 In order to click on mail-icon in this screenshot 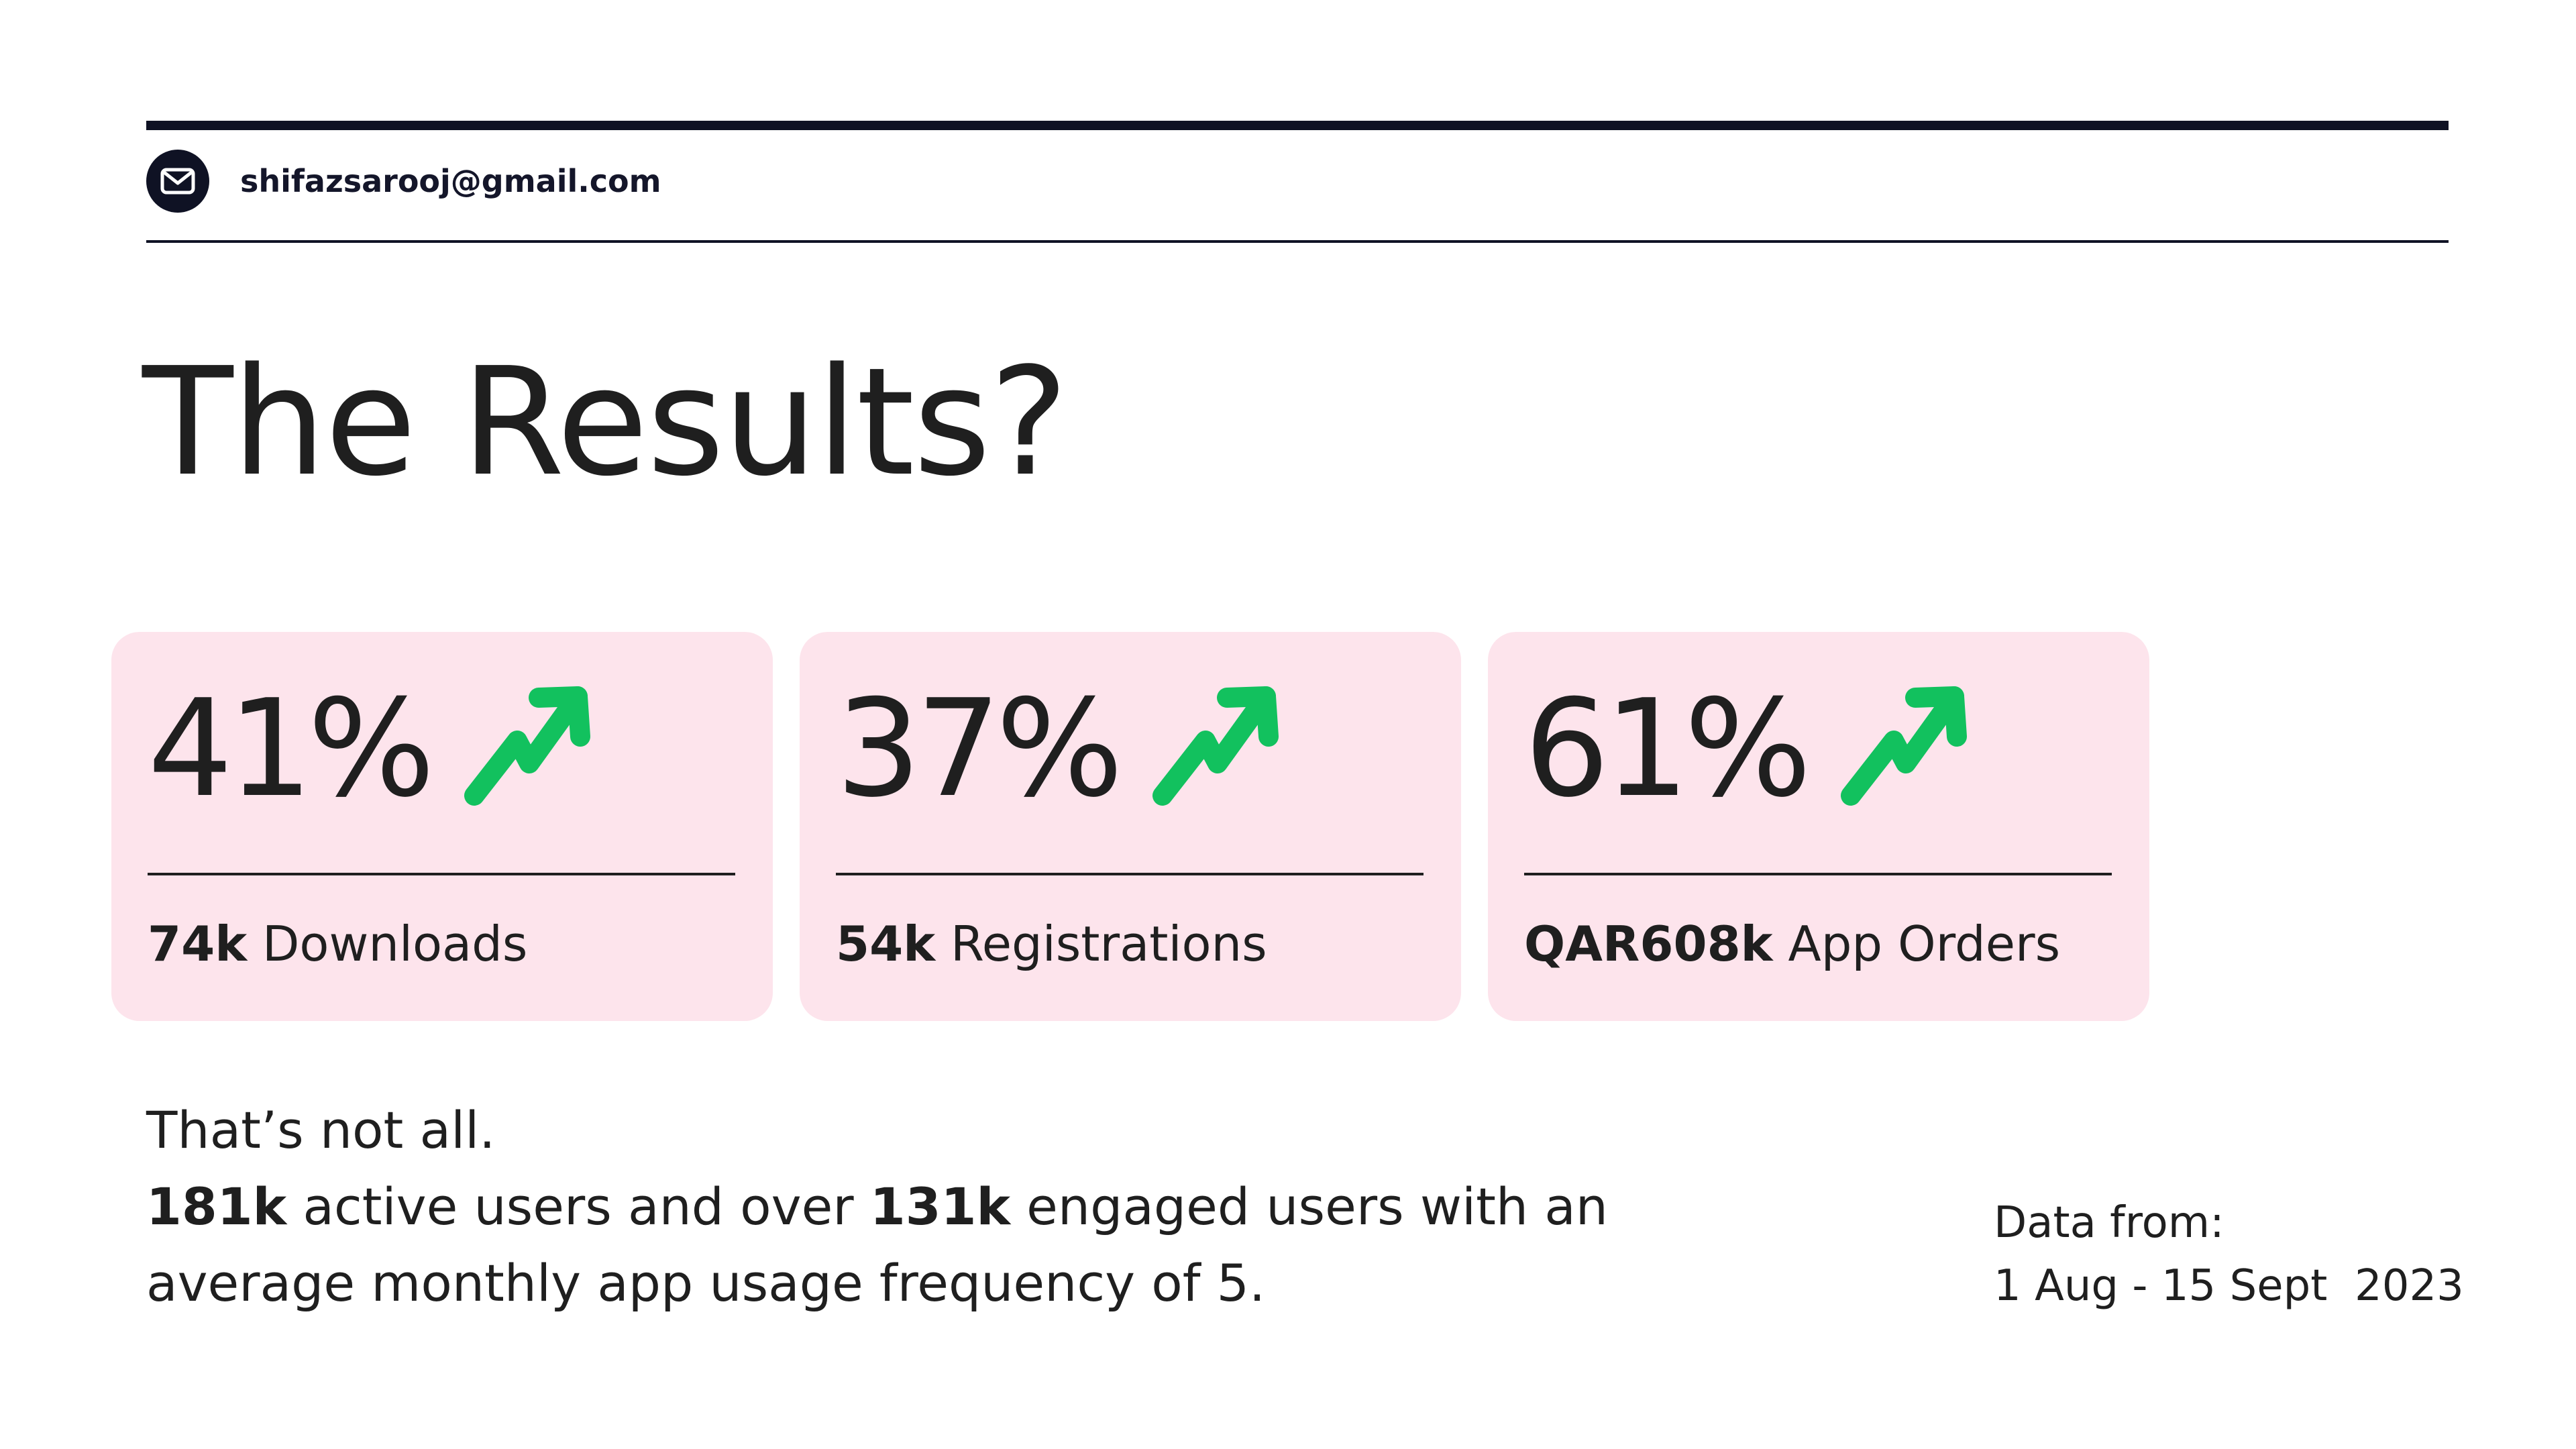, I will do `click(177, 181)`.